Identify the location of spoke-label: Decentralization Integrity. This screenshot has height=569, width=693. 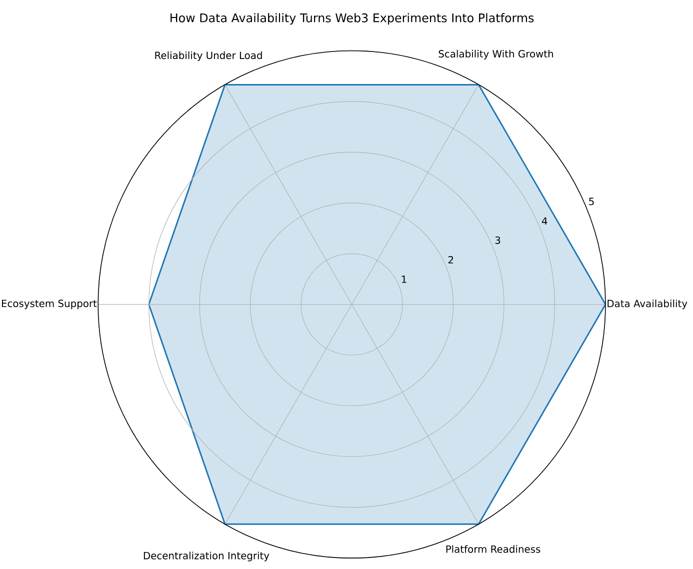
(207, 557).